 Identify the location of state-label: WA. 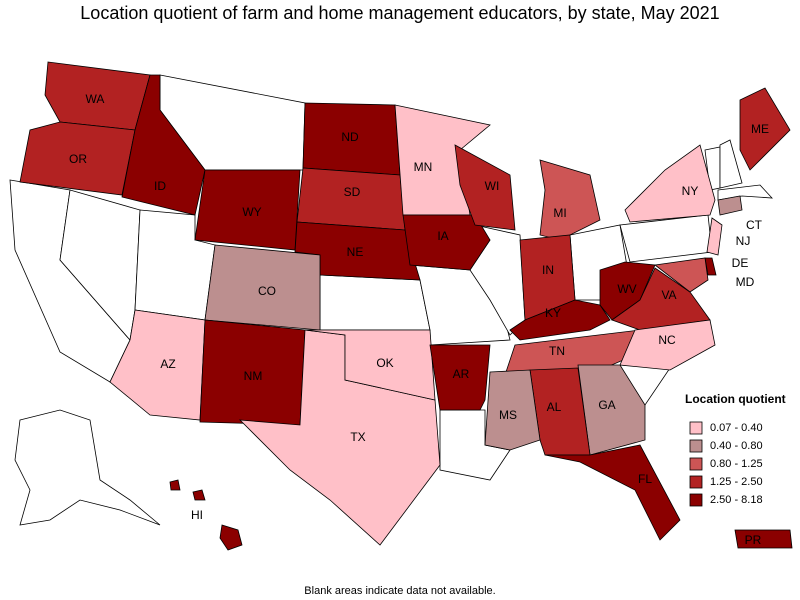
(95, 99).